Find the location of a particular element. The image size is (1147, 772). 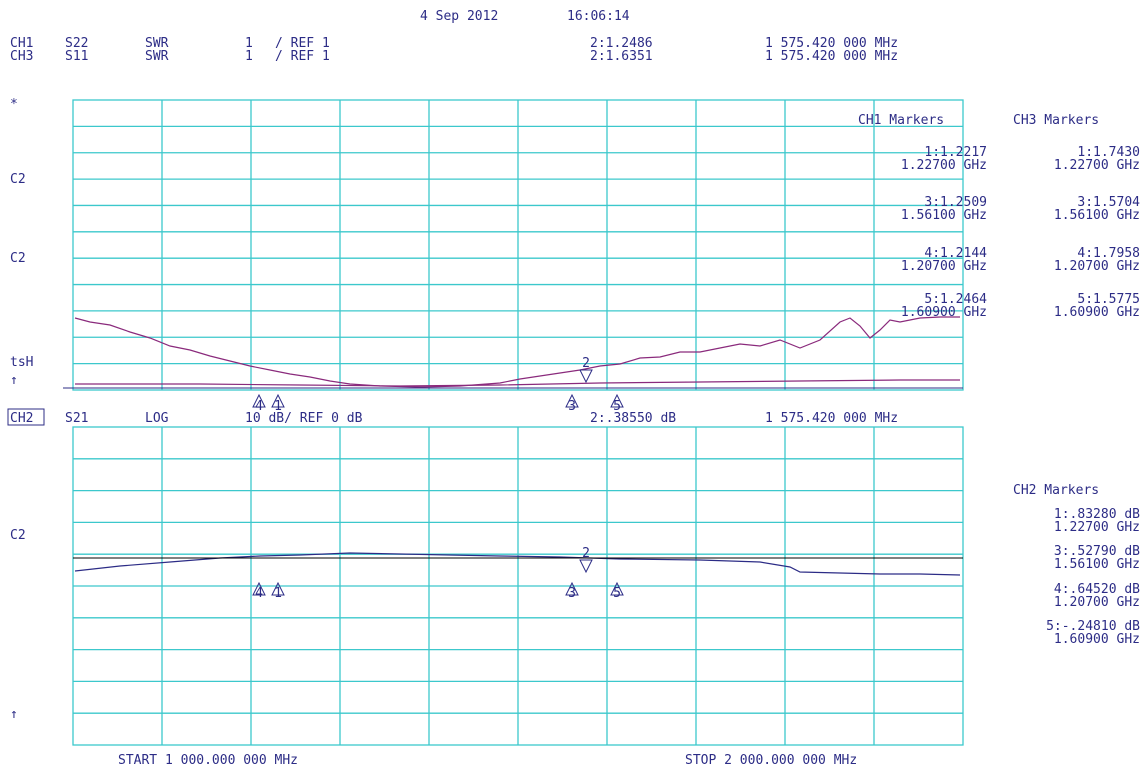

ch3-trace is located at coordinates (517, 383).